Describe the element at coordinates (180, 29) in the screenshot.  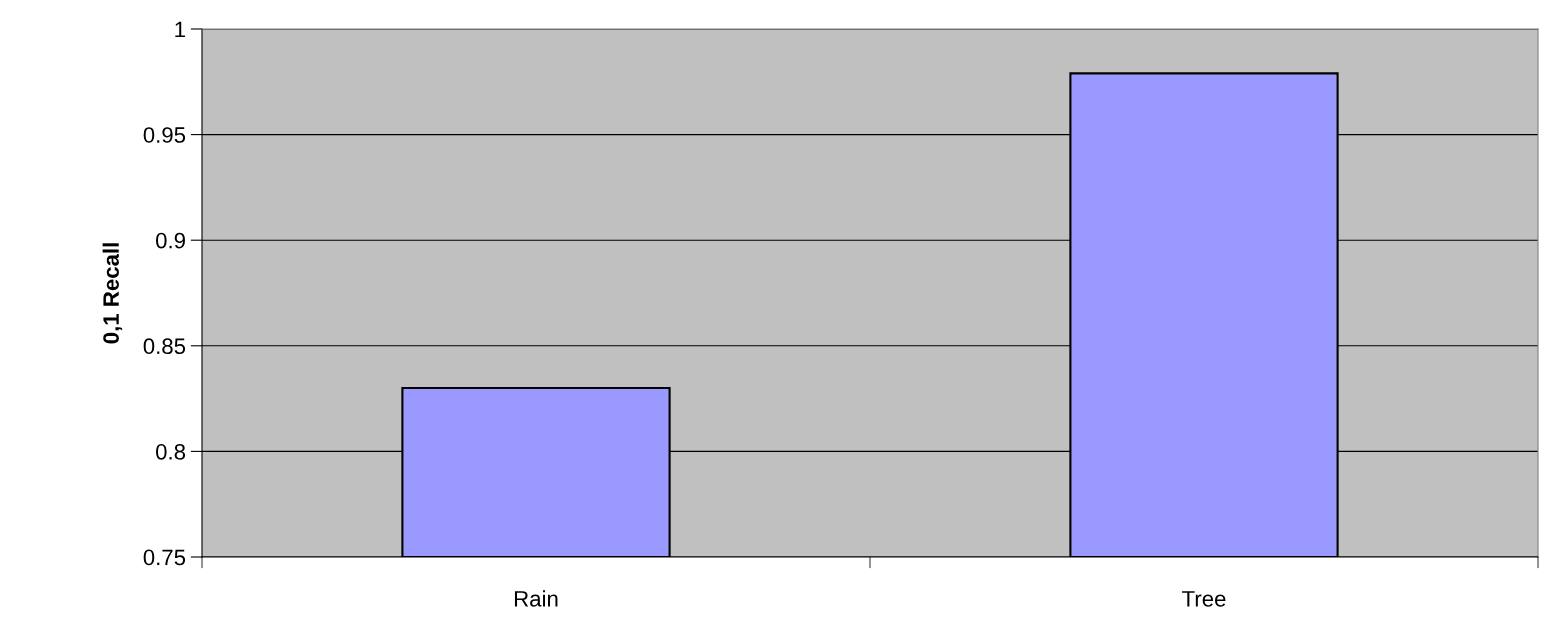
I see `y-tick-label: 1` at that location.